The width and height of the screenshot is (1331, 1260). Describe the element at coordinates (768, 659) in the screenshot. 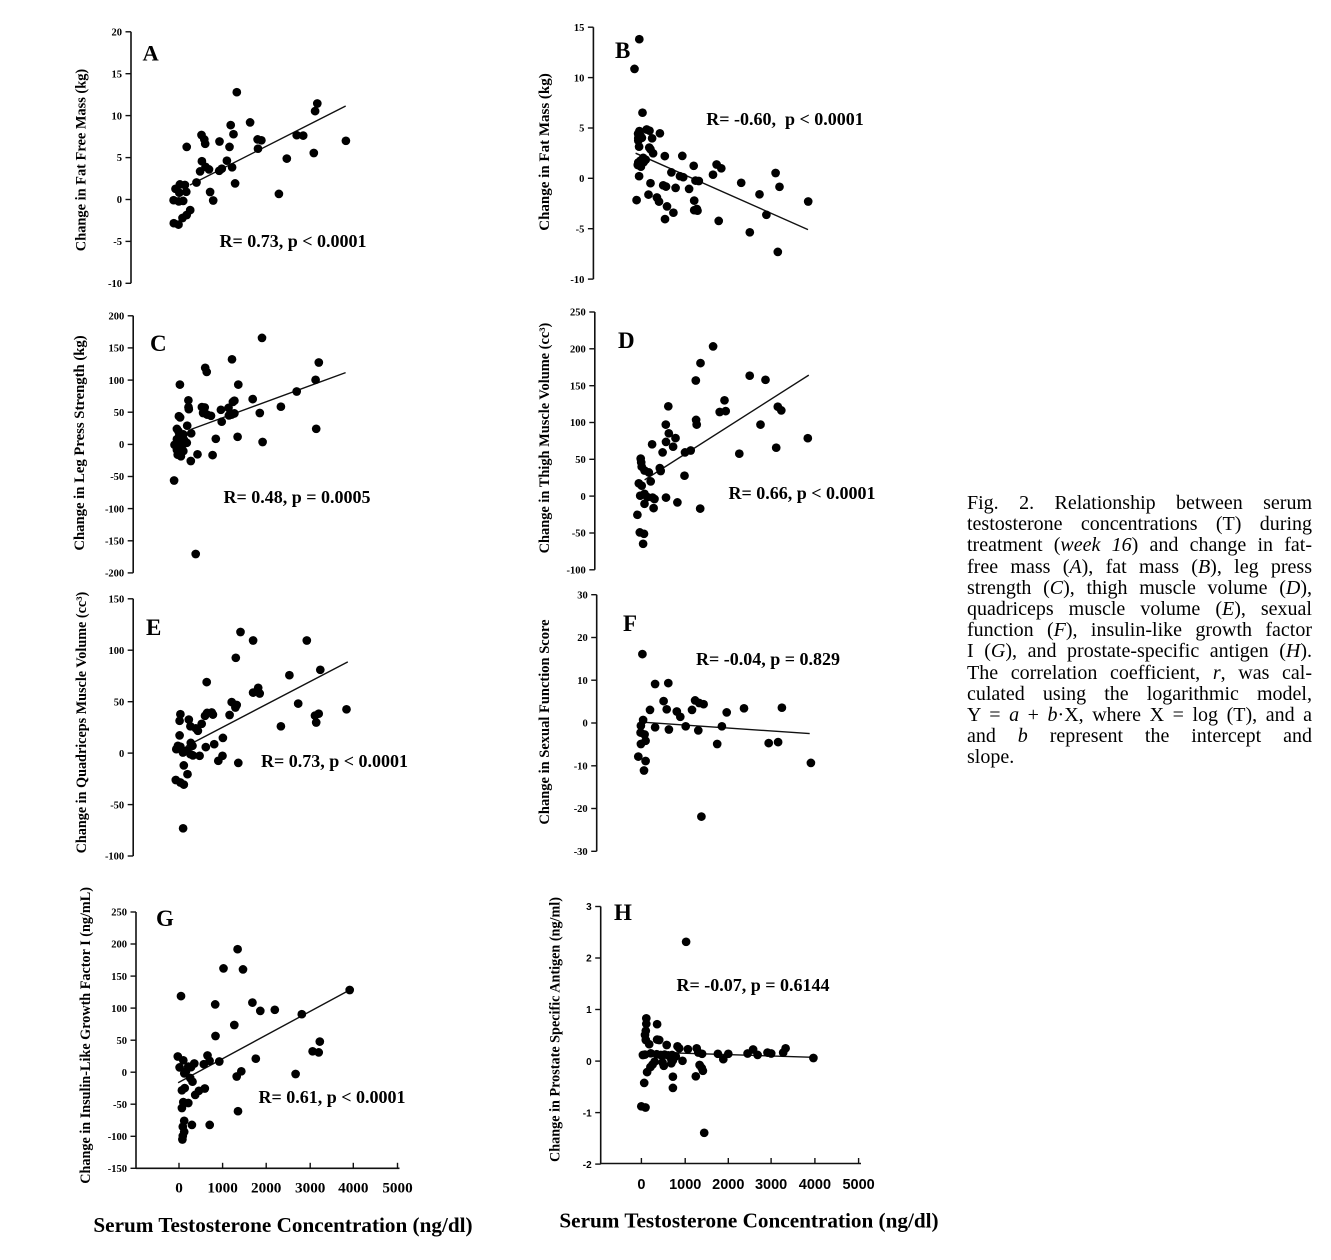

I see `svg-text: R= -0.04, p = 0.829` at that location.